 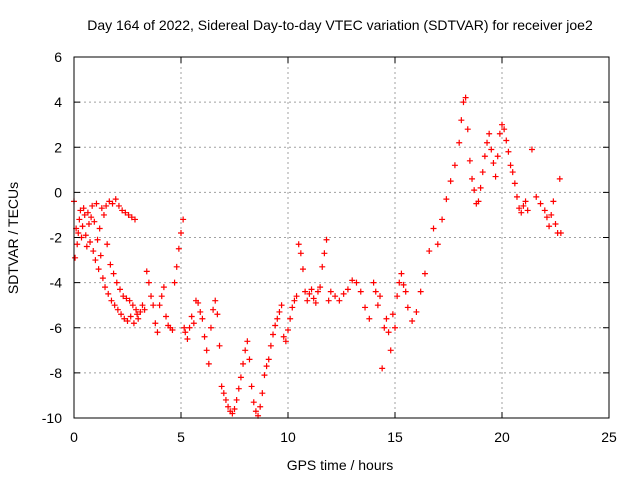 I want to click on x-tick-label: 25, so click(x=609, y=437).